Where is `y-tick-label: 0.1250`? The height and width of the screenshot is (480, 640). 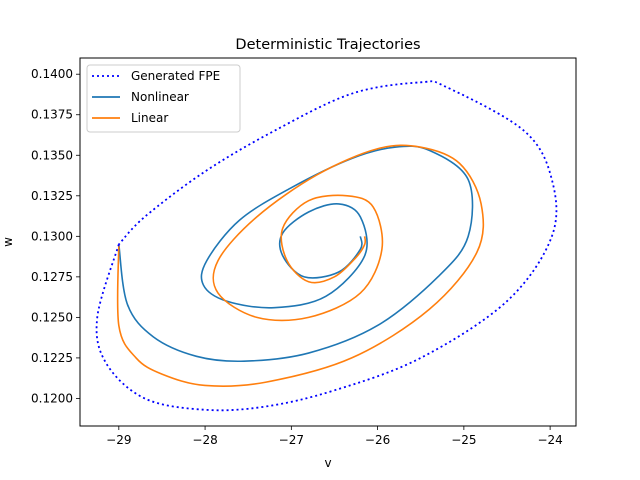 y-tick-label: 0.1250 is located at coordinates (52, 317).